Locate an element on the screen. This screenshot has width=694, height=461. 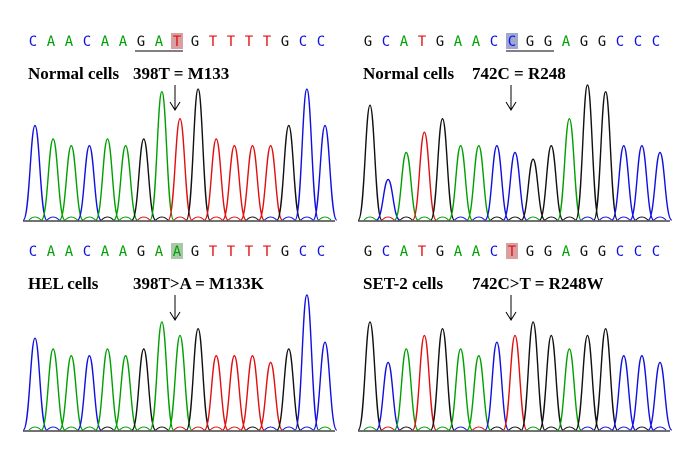
cell-label: HEL cells is located at coordinates (63, 283).